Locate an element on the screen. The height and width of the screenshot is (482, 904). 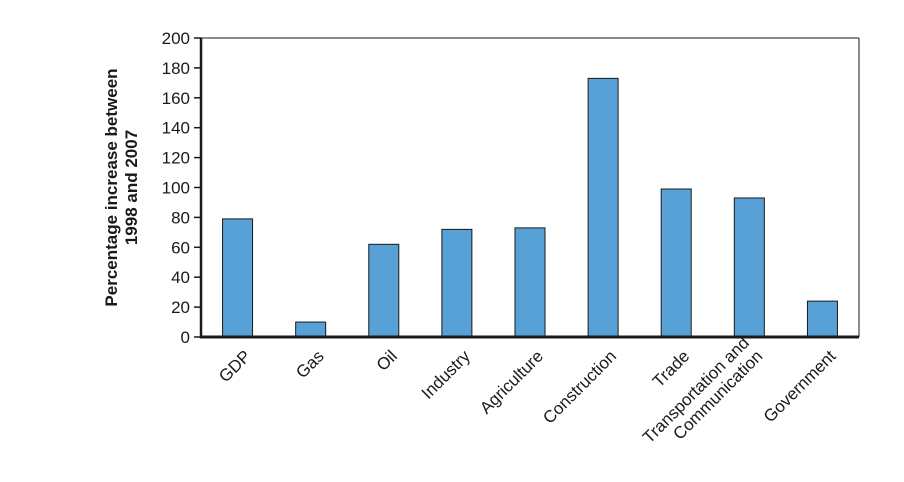
y-tick-label: 120 is located at coordinates (176, 158).